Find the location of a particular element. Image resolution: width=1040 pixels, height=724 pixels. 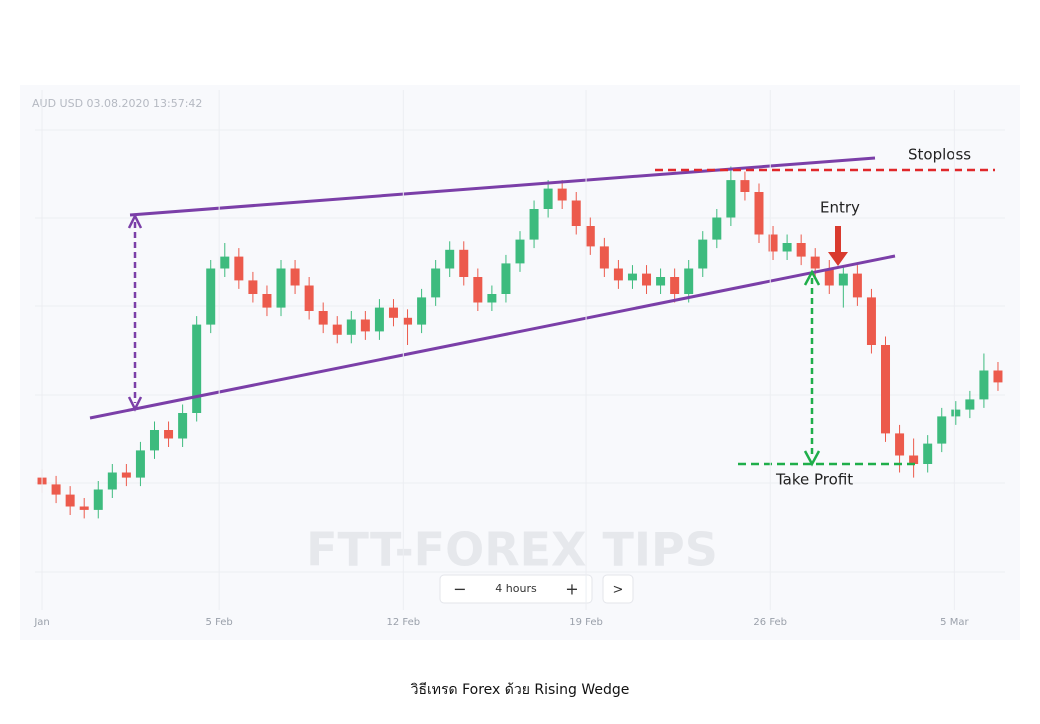

caption: วิธีเทรด Forex ด้วย Rising Wedge is located at coordinates (519, 690).